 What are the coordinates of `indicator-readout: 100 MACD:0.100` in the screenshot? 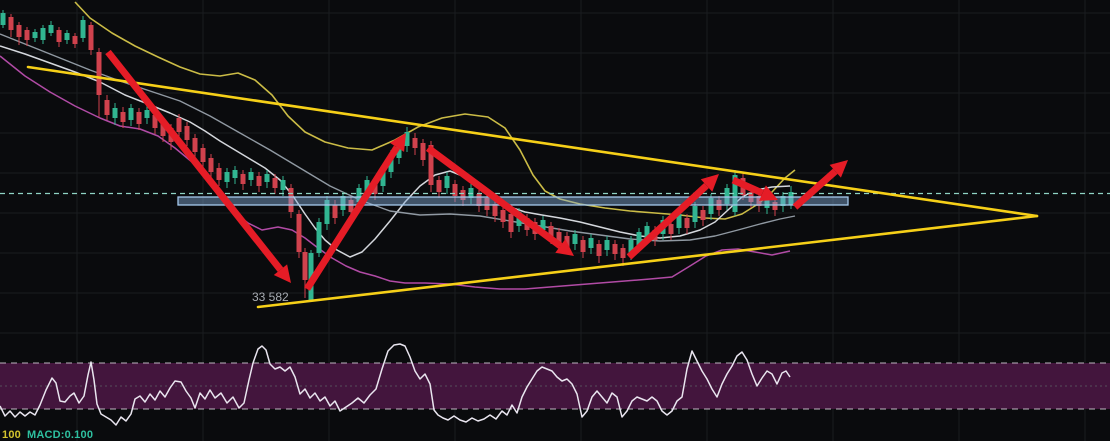 It's located at (50, 435).